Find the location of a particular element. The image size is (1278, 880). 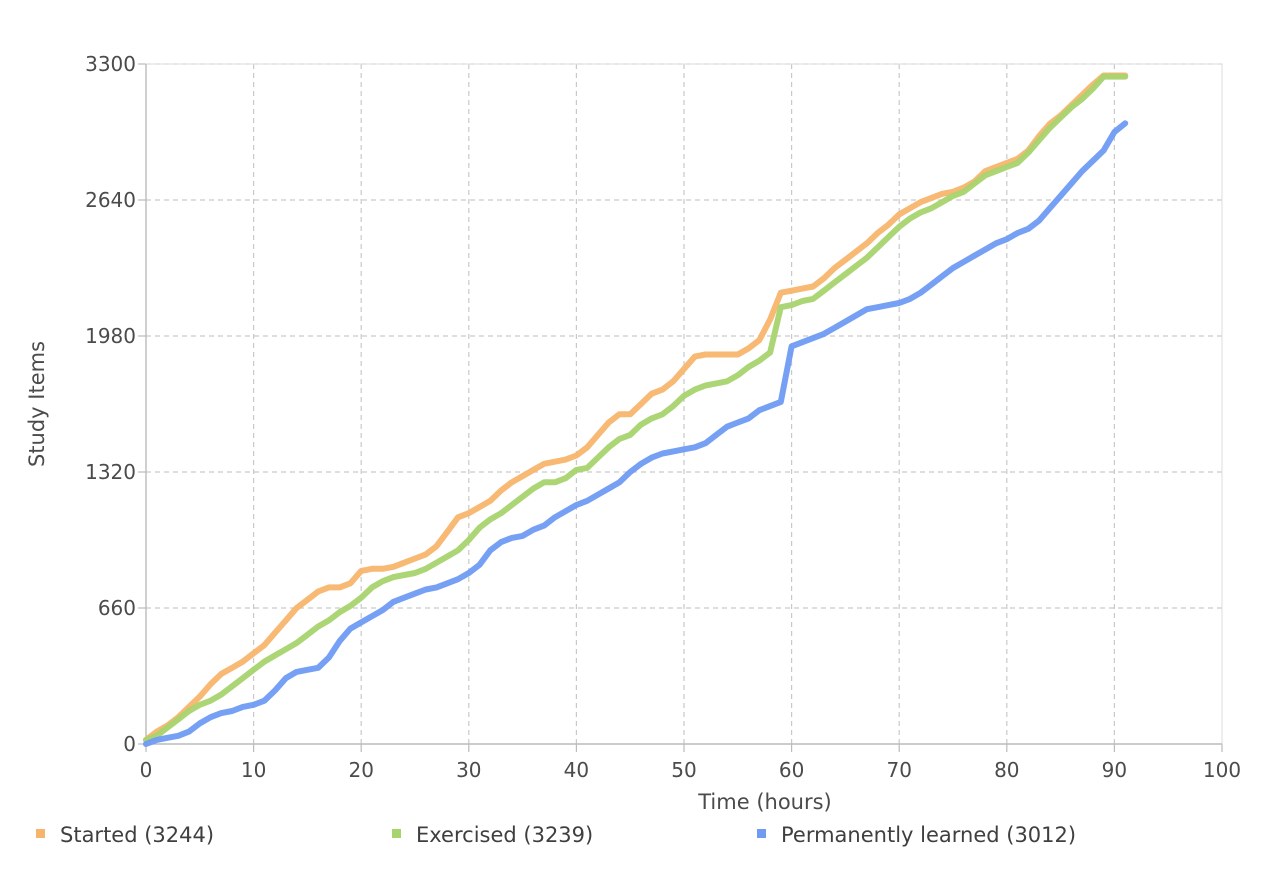

x-tick-label: 60 is located at coordinates (791, 770).